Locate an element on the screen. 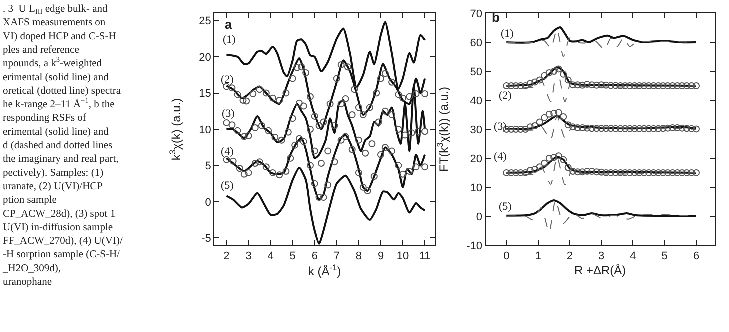 This screenshot has height=332, width=729. y-tick-label: 5 is located at coordinates (208, 166).